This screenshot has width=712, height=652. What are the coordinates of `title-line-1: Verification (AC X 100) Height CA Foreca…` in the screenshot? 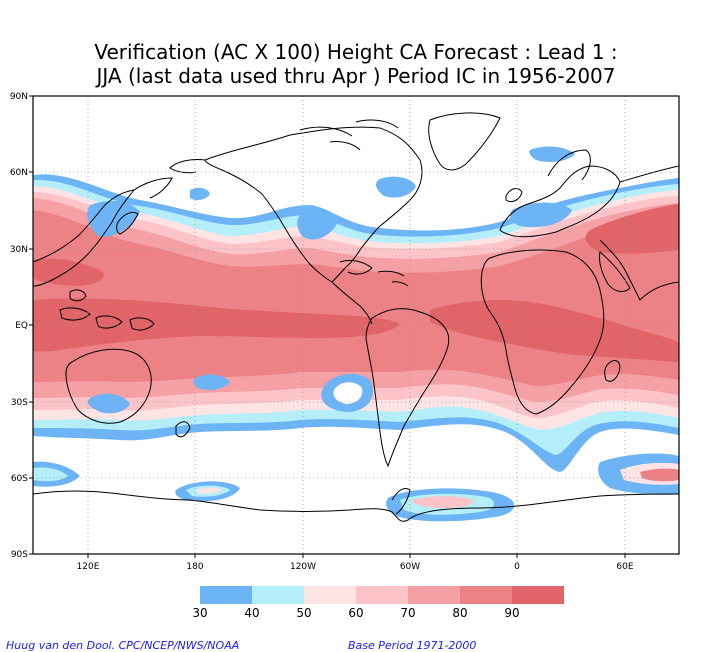 It's located at (356, 52).